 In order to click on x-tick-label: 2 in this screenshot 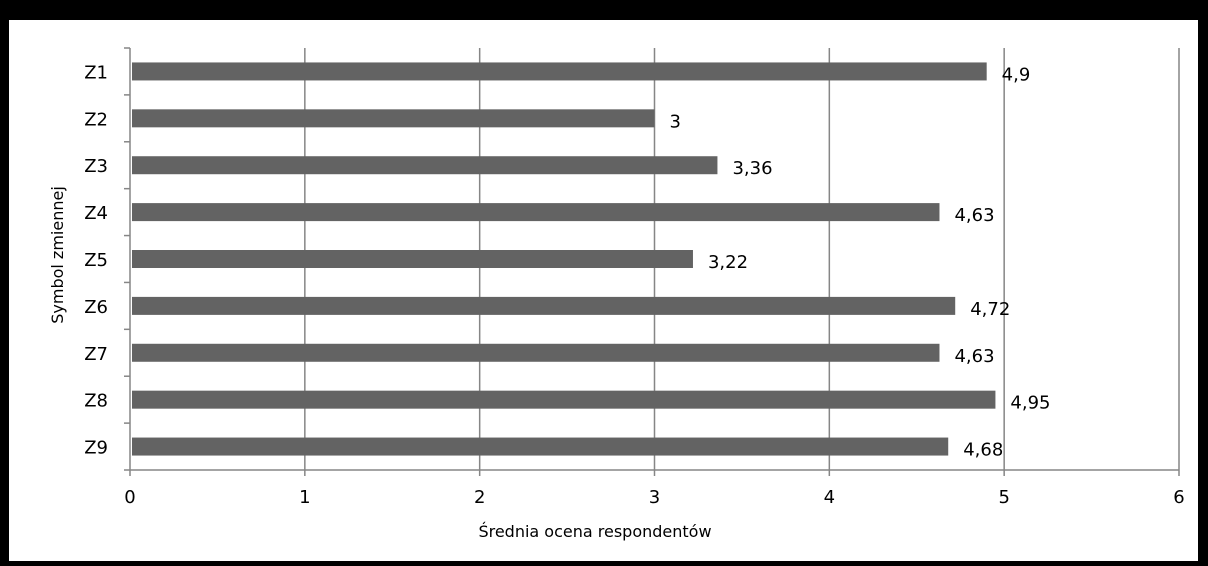, I will do `click(479, 497)`.